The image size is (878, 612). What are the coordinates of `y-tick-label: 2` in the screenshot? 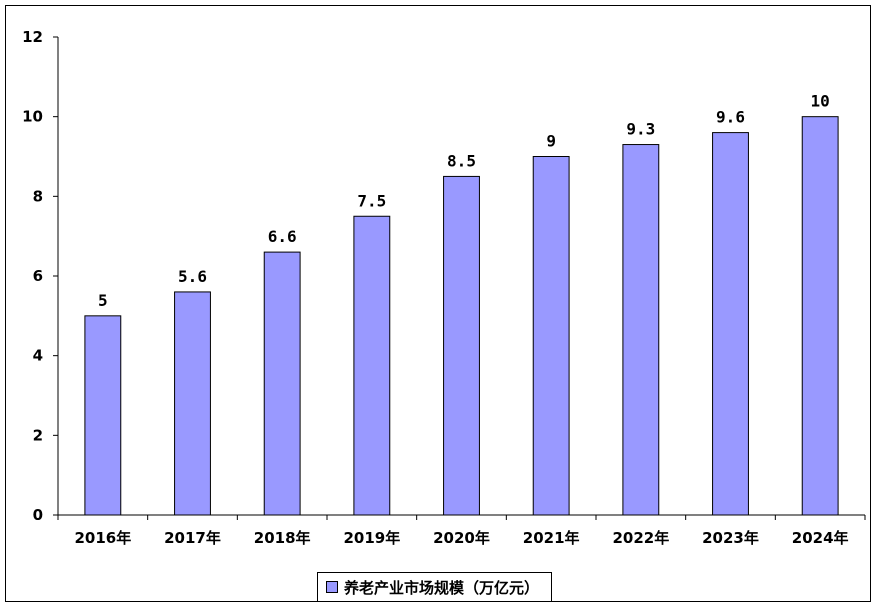 It's located at (38, 435).